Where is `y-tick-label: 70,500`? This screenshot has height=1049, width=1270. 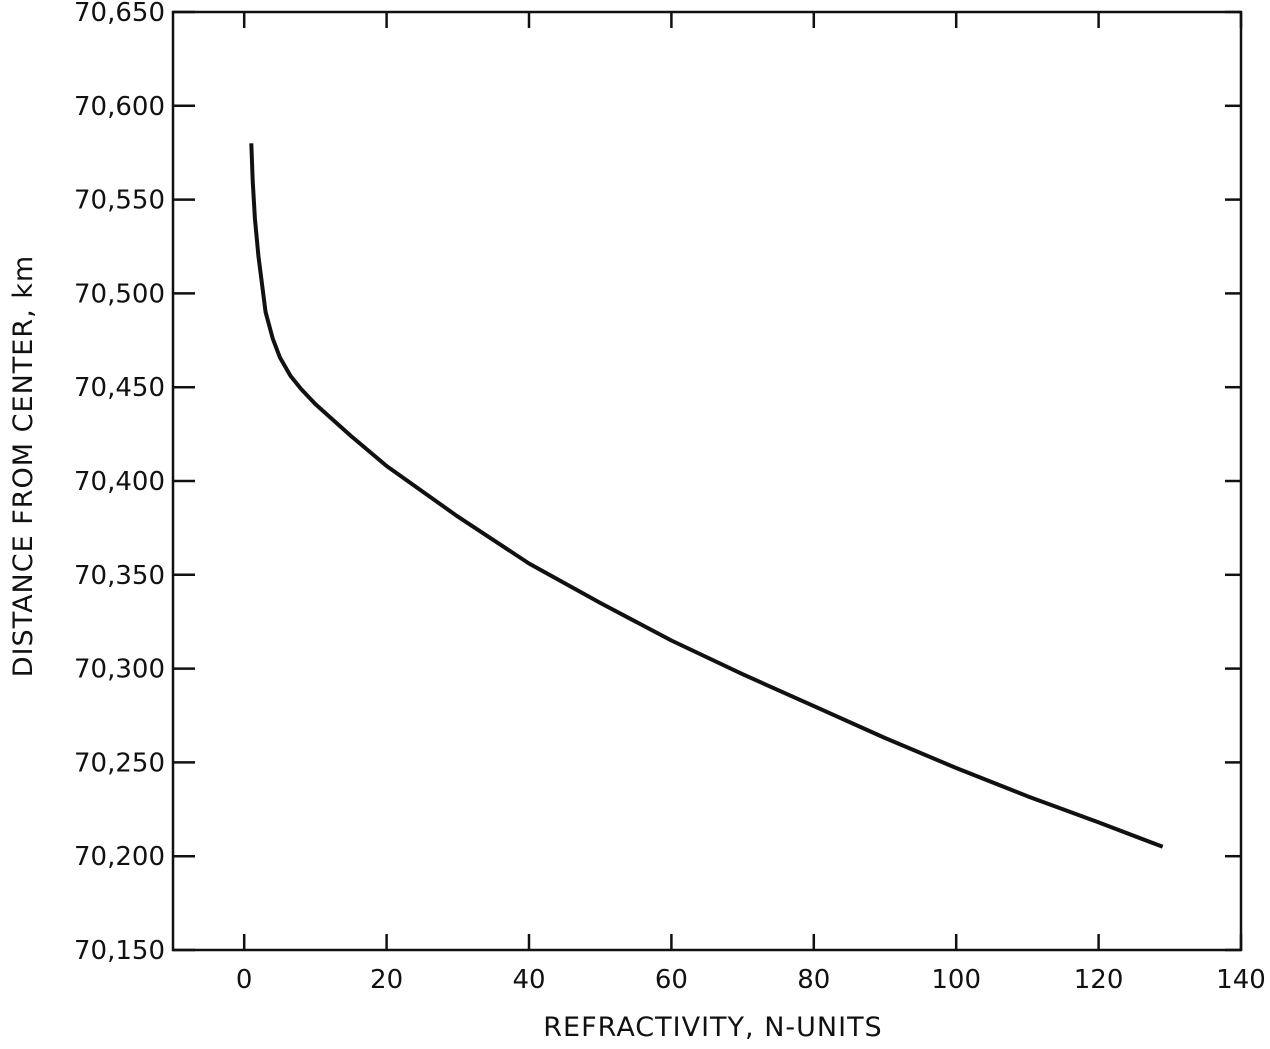 y-tick-label: 70,500 is located at coordinates (119, 294).